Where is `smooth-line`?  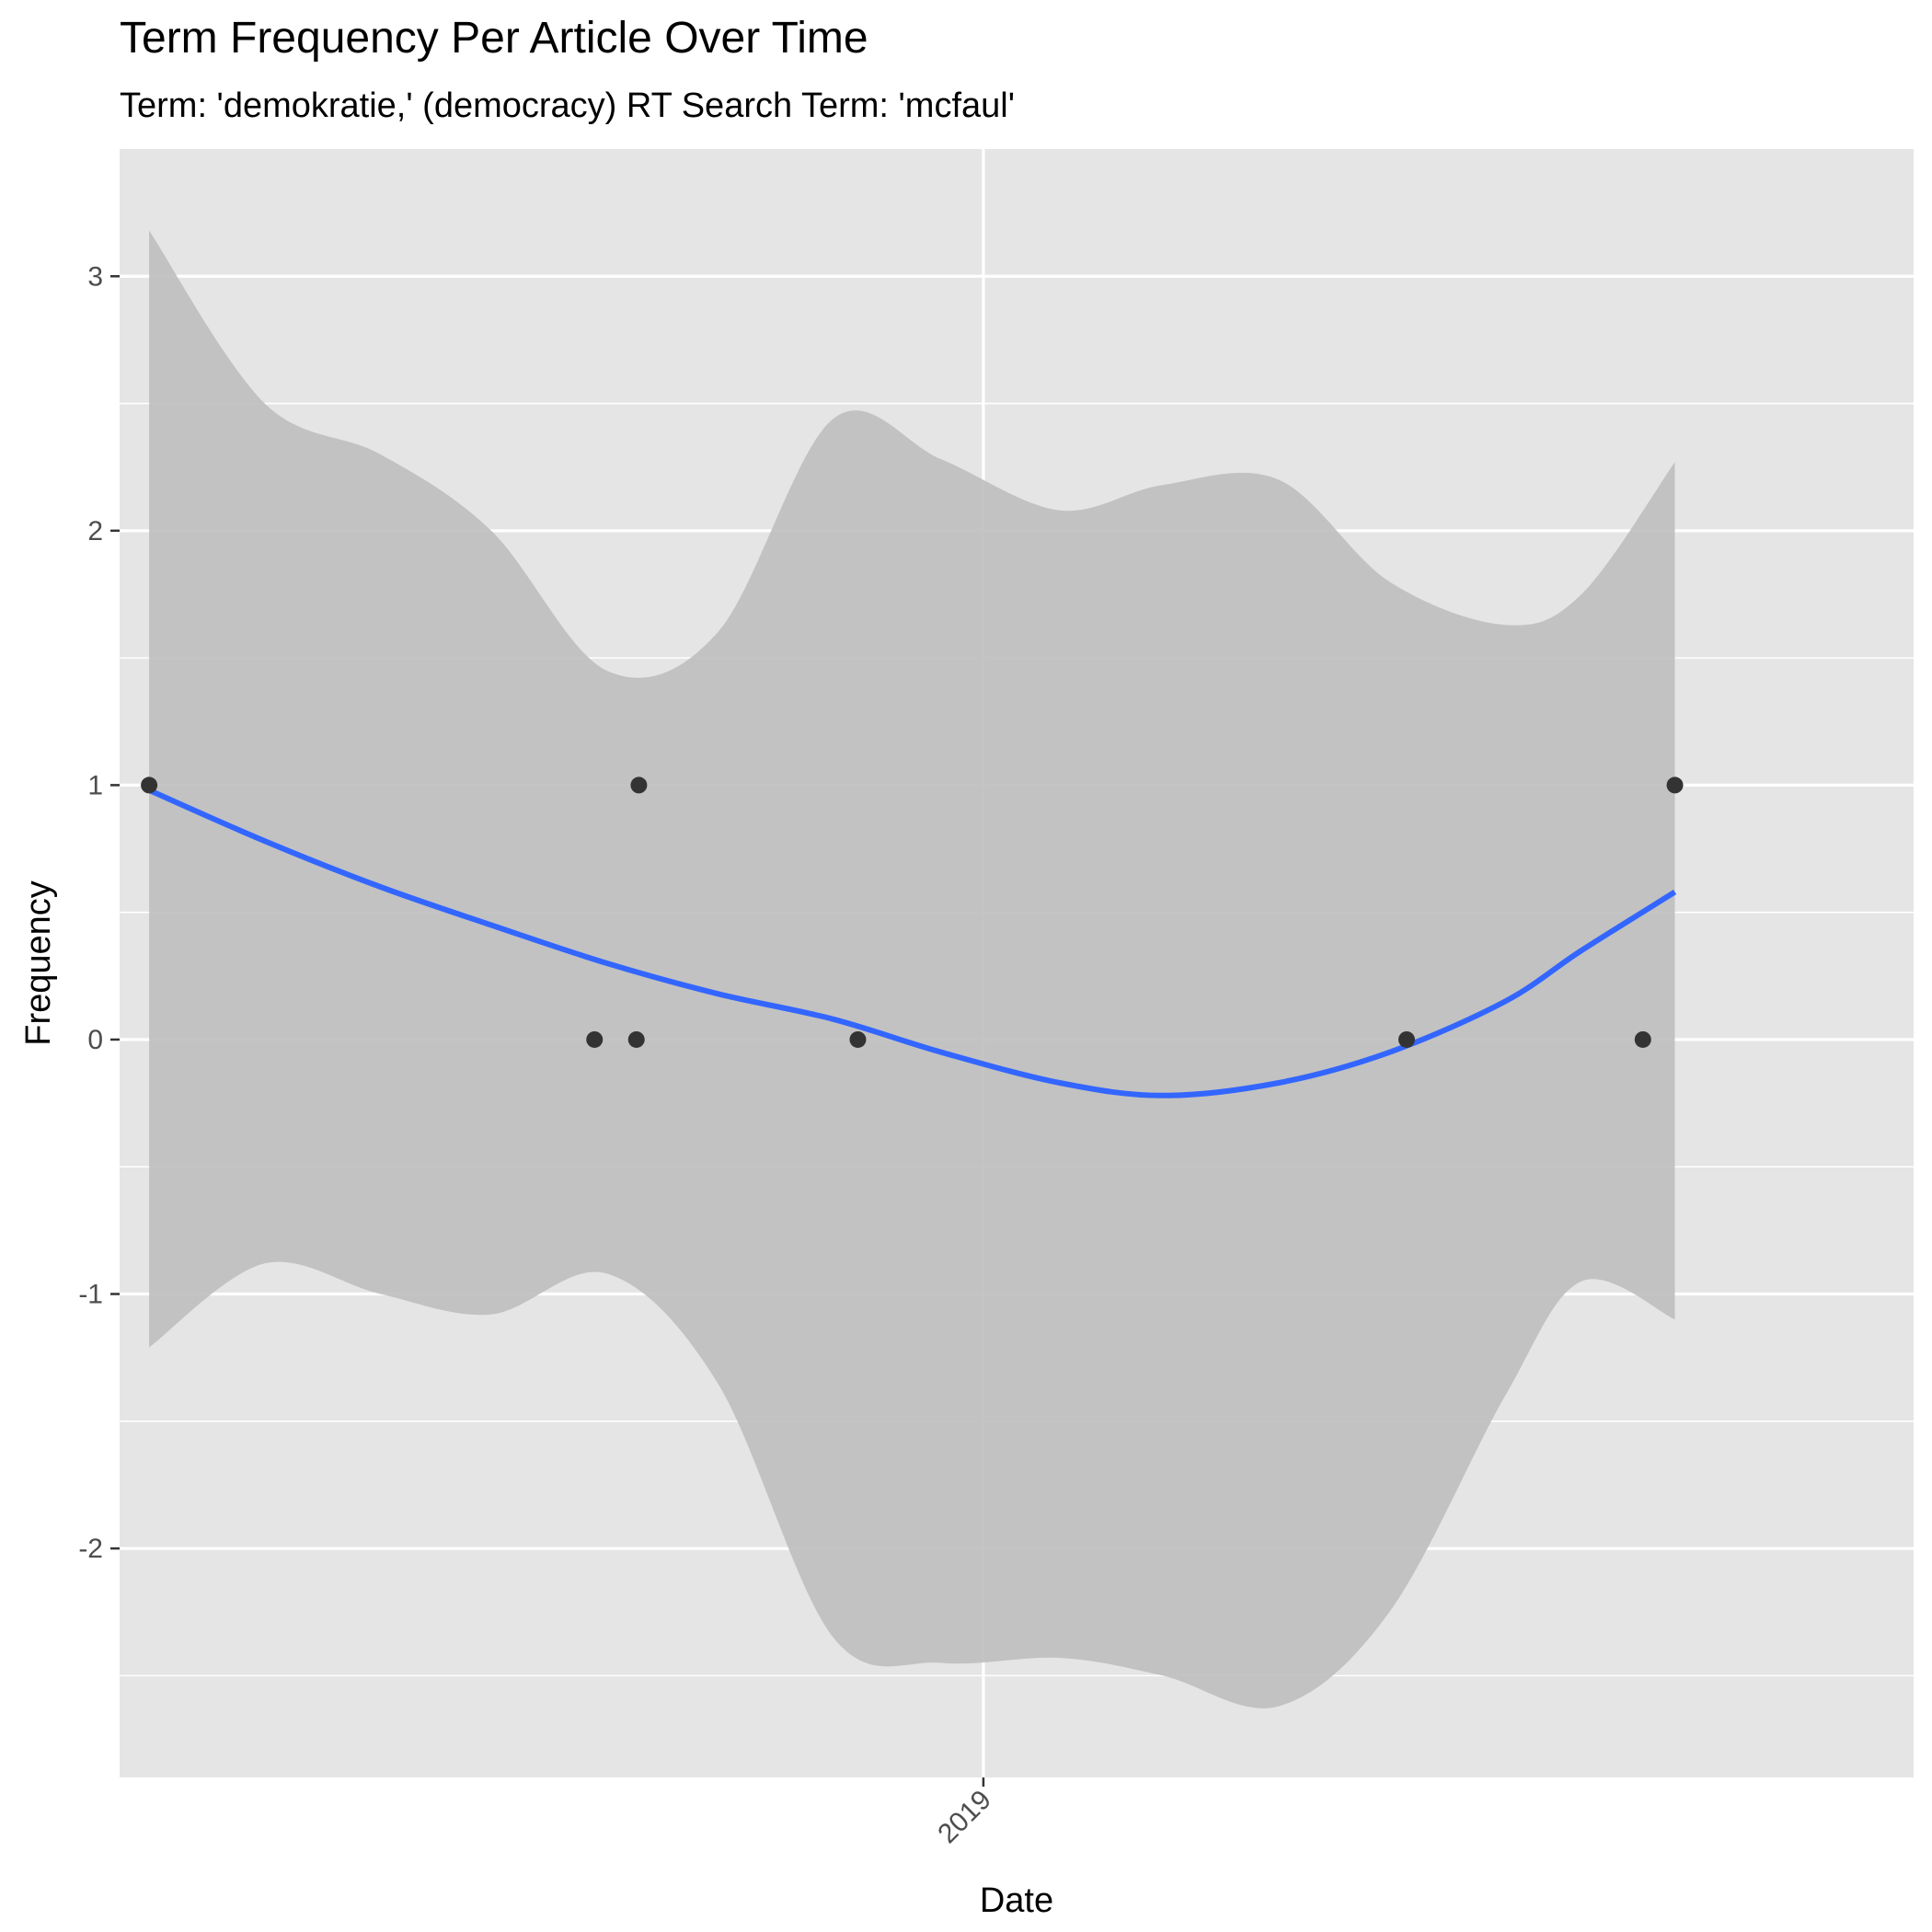
smooth-line is located at coordinates (912, 943).